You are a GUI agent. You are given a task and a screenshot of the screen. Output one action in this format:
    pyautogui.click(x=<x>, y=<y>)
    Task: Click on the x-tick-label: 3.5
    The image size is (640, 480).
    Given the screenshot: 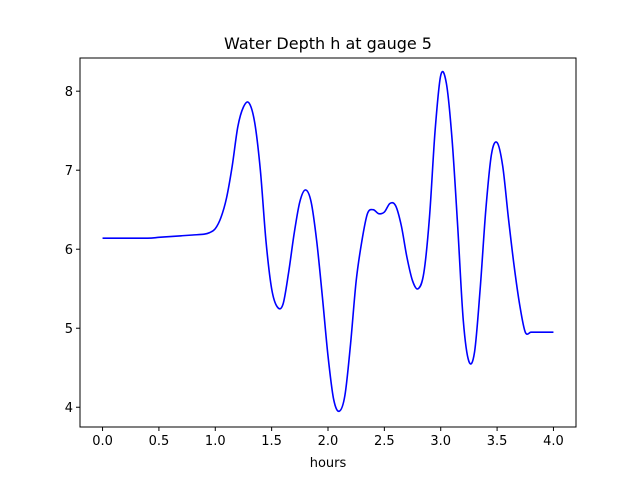 What is the action you would take?
    pyautogui.click(x=497, y=441)
    